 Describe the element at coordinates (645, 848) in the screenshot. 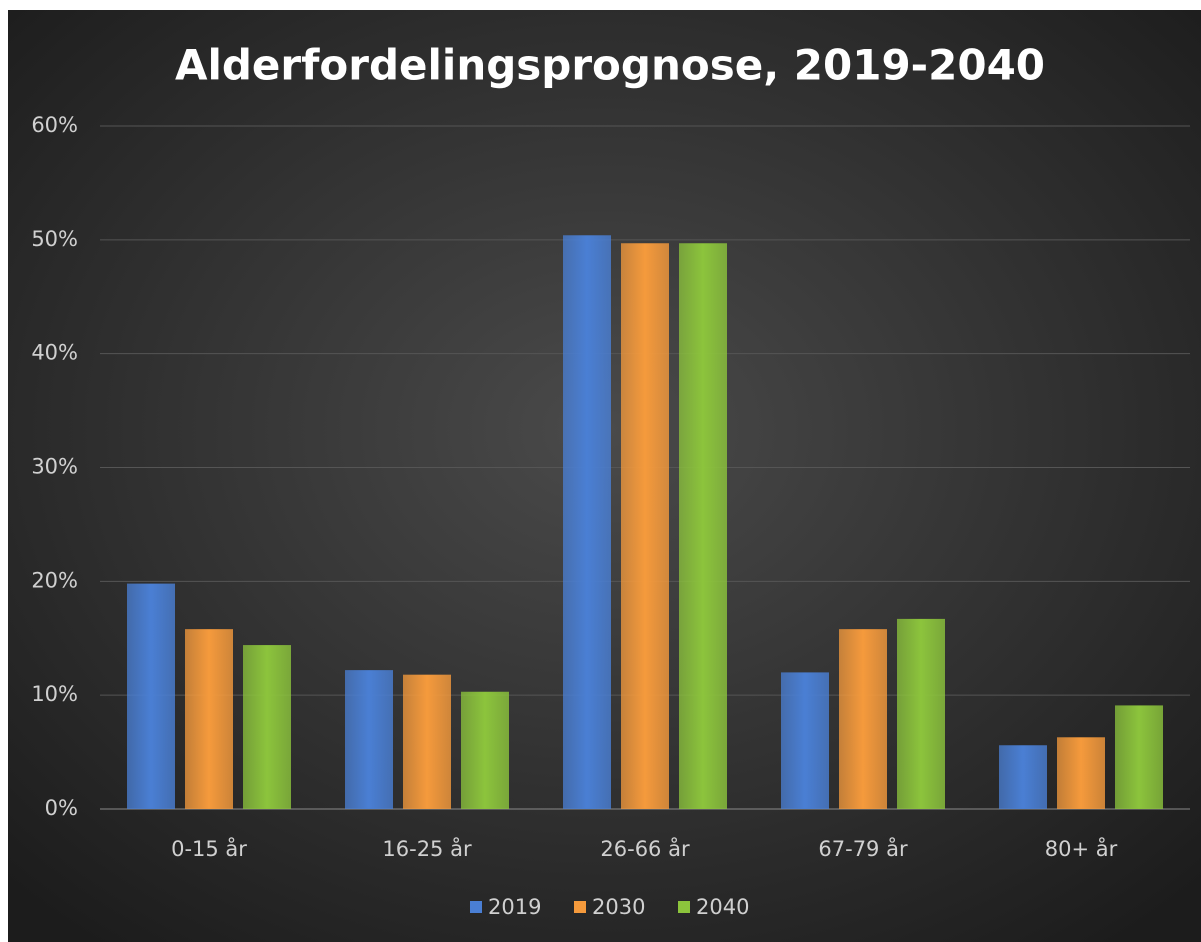

I see `x-tick-label: 26-66 år` at that location.